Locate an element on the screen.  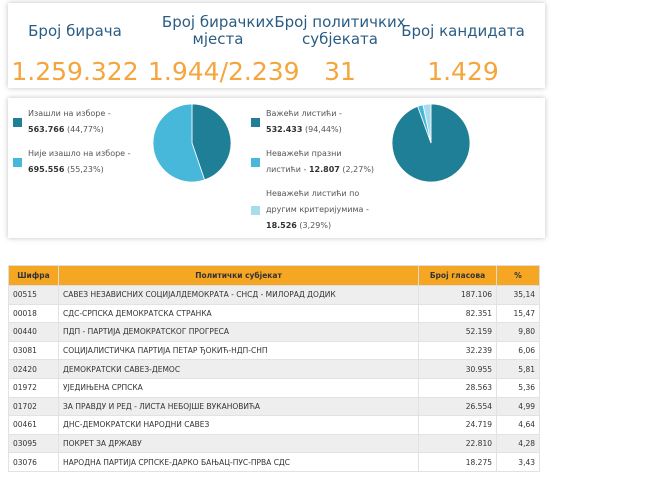
legend-percent: (2,27%) is located at coordinates (358, 169).